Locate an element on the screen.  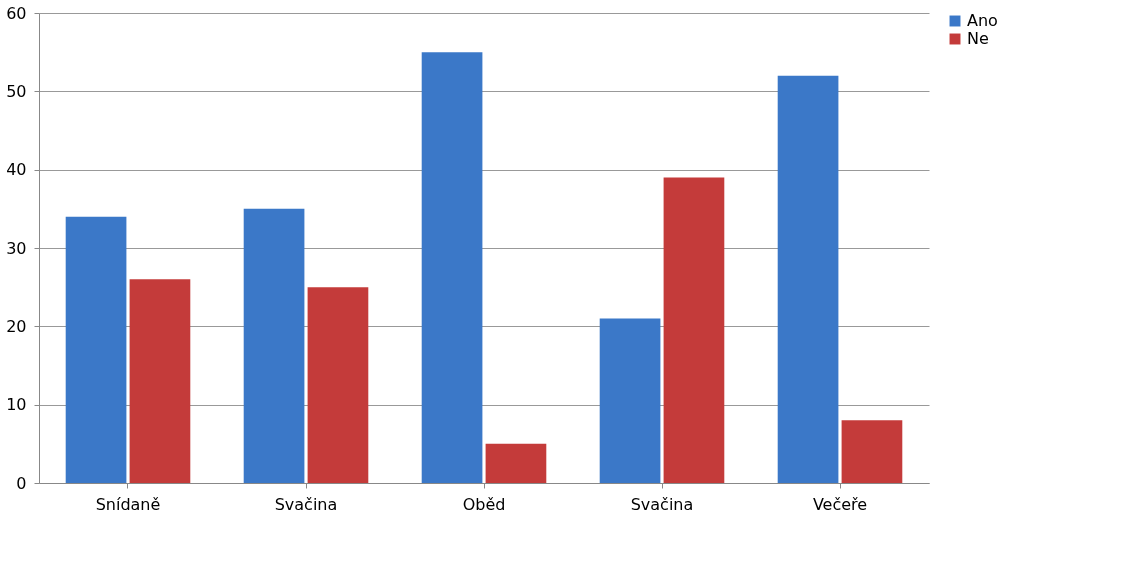
x-tick-label: Oběd is located at coordinates (484, 504).